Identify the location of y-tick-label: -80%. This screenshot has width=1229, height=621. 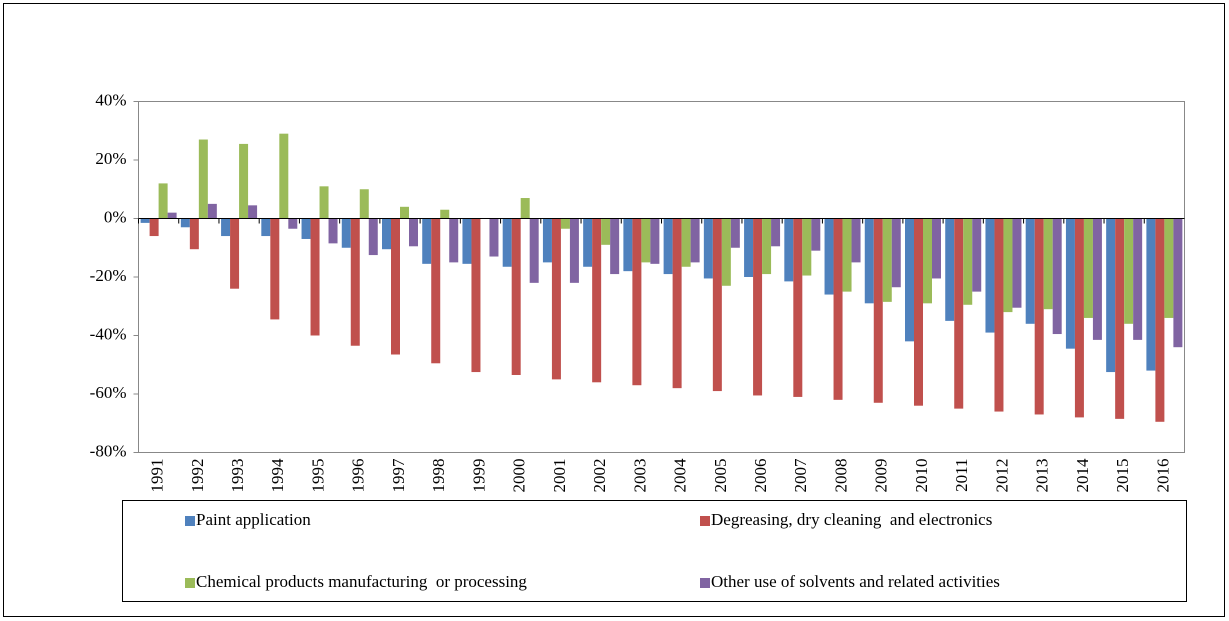
(108, 450).